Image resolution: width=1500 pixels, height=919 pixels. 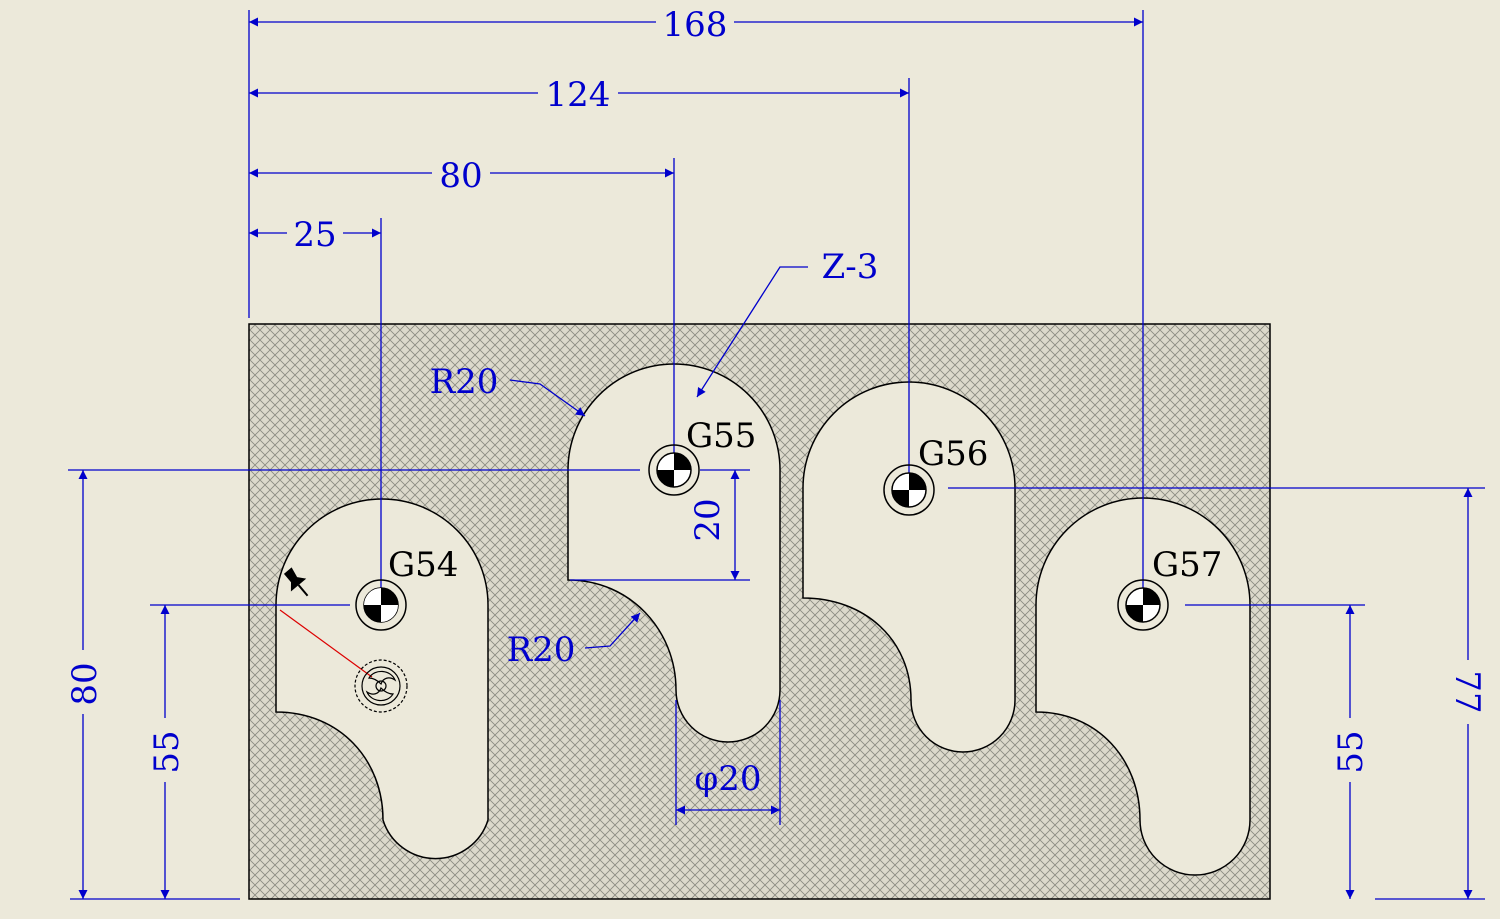 I want to click on pushpin-icon, so click(x=296, y=582).